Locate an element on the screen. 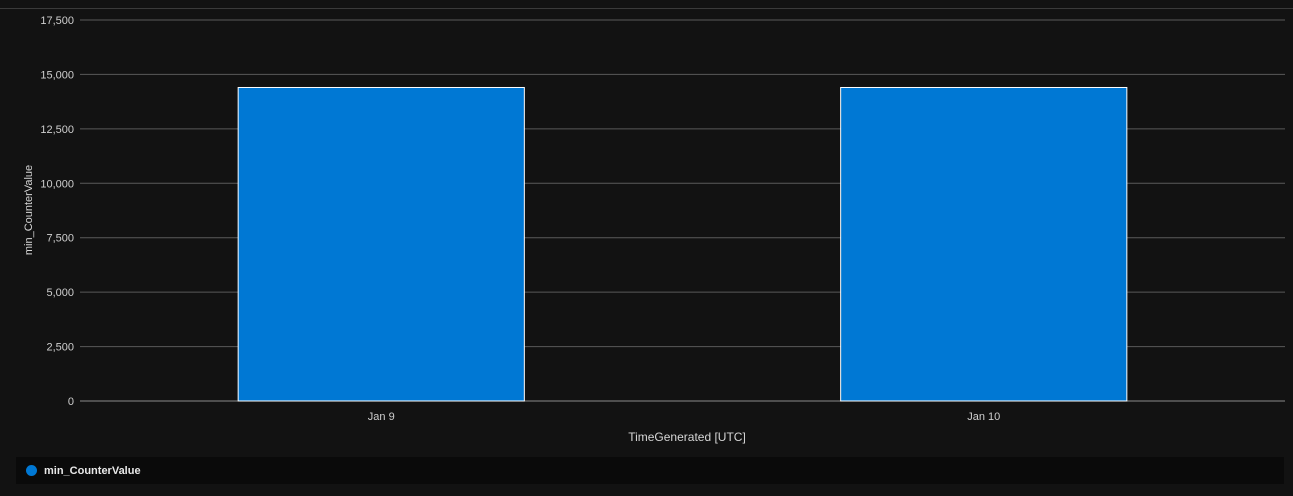 This screenshot has height=496, width=1293. y-axis-ticks: 0 2,500 5,000 7,500 10,000 12,500 15,000 17,500 is located at coordinates (57, 211).